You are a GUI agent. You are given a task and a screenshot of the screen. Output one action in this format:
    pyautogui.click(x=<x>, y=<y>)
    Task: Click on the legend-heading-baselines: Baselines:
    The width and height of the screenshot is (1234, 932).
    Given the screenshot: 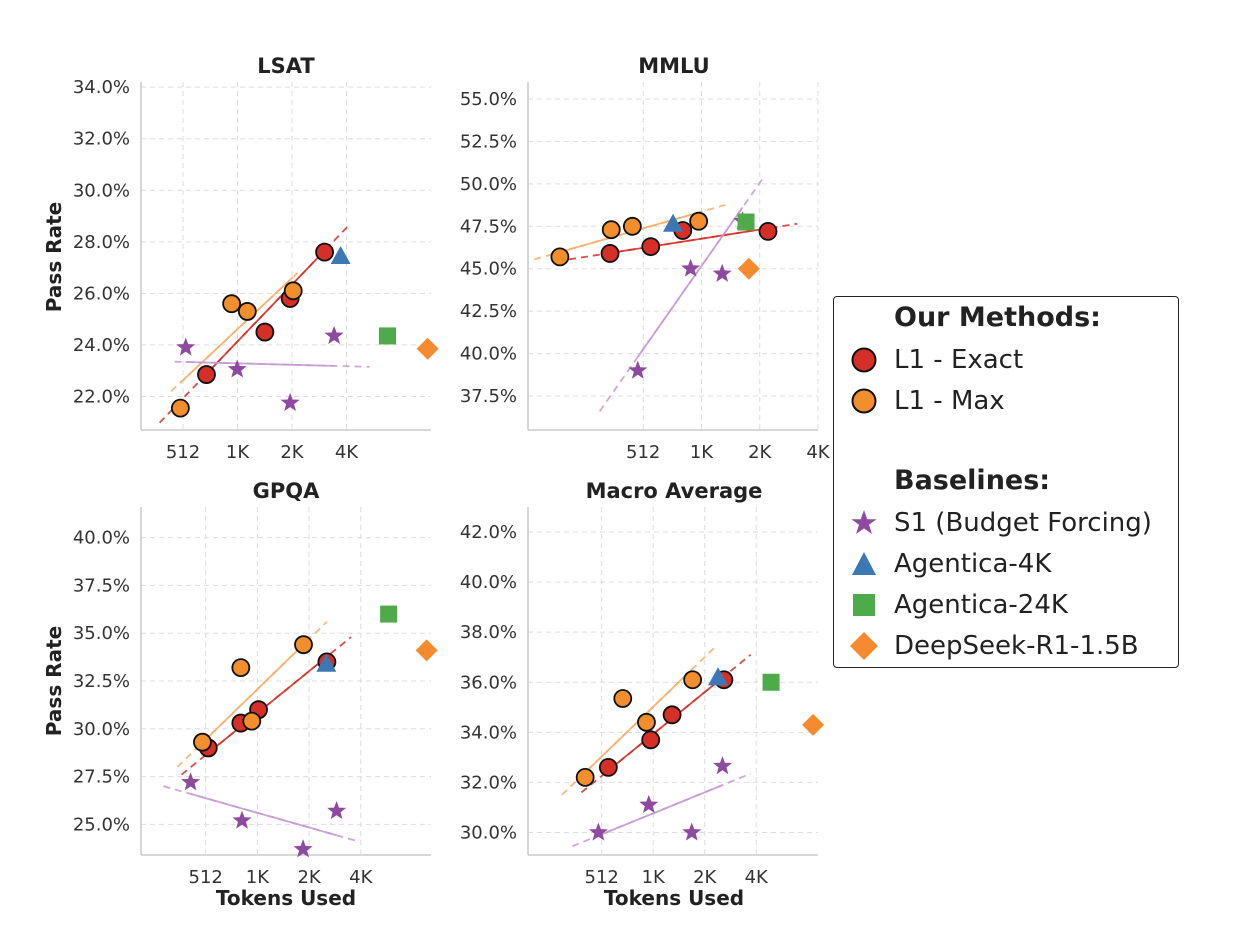 What is the action you would take?
    pyautogui.click(x=972, y=480)
    